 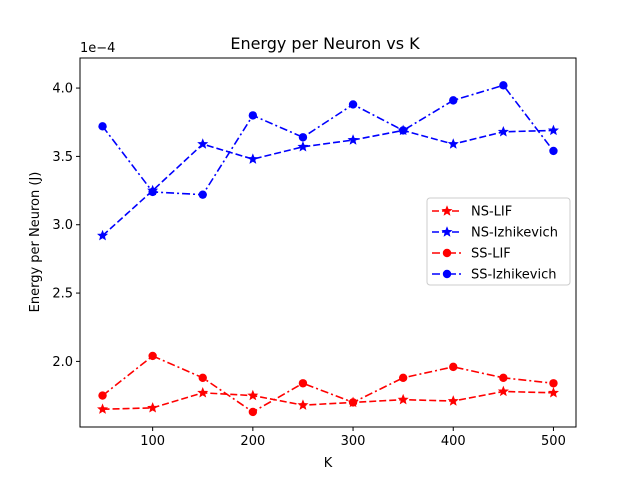 I want to click on legend-item: NS-LIF, so click(x=472, y=212).